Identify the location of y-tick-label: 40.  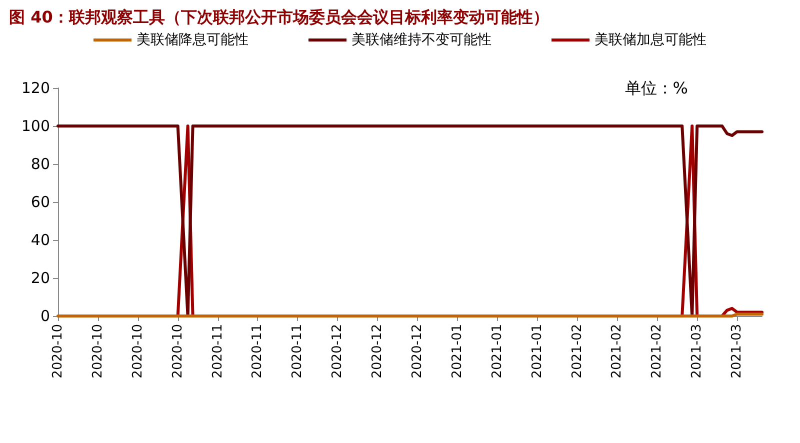
(40, 240).